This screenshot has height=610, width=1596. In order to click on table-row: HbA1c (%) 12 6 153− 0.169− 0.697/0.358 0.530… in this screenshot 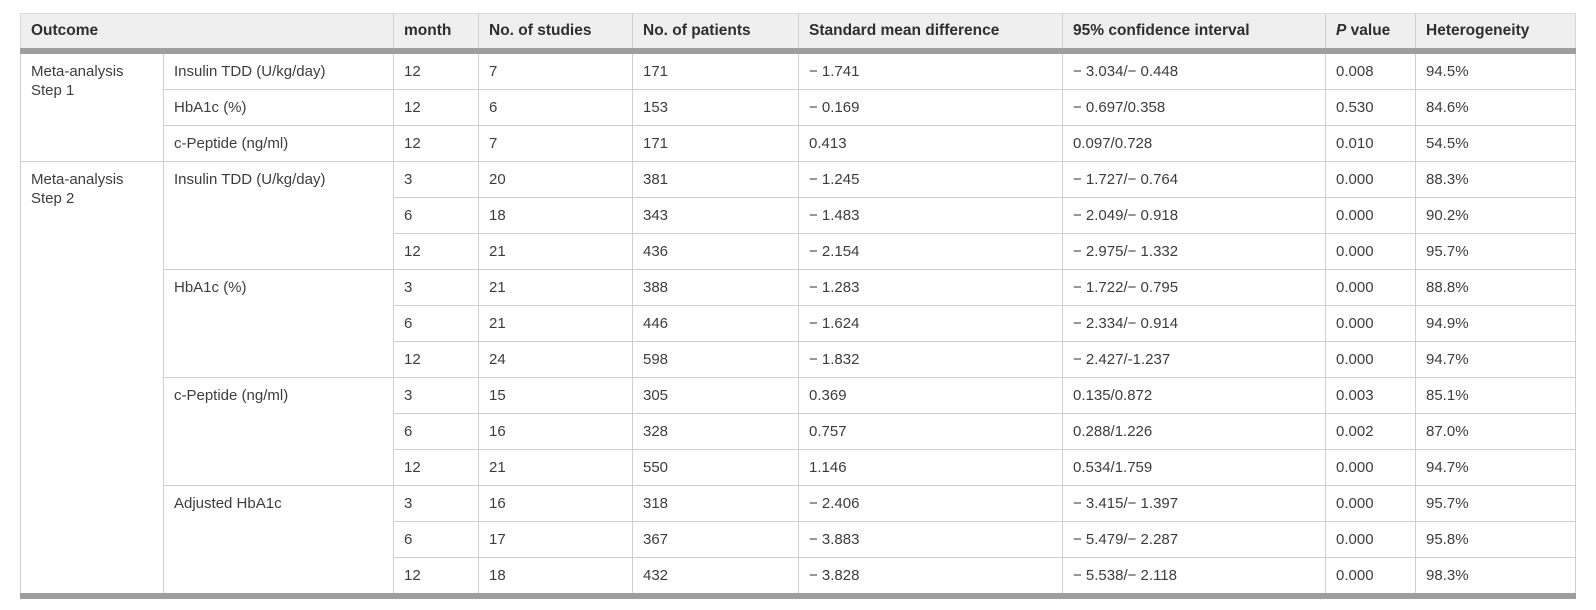, I will do `click(798, 107)`.